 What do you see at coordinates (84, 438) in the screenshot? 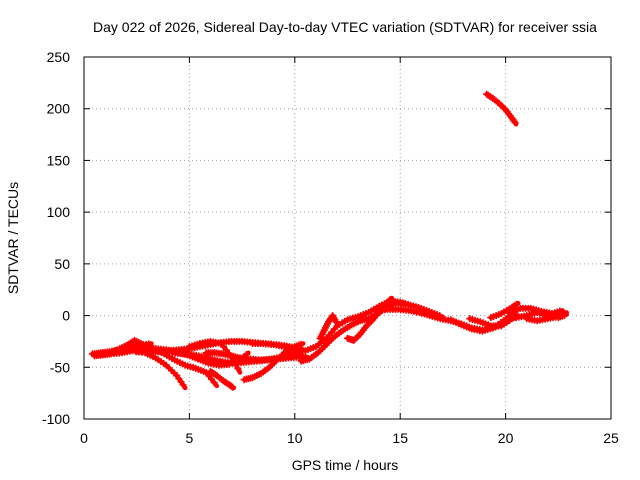
I see `x-tick-label: 0` at bounding box center [84, 438].